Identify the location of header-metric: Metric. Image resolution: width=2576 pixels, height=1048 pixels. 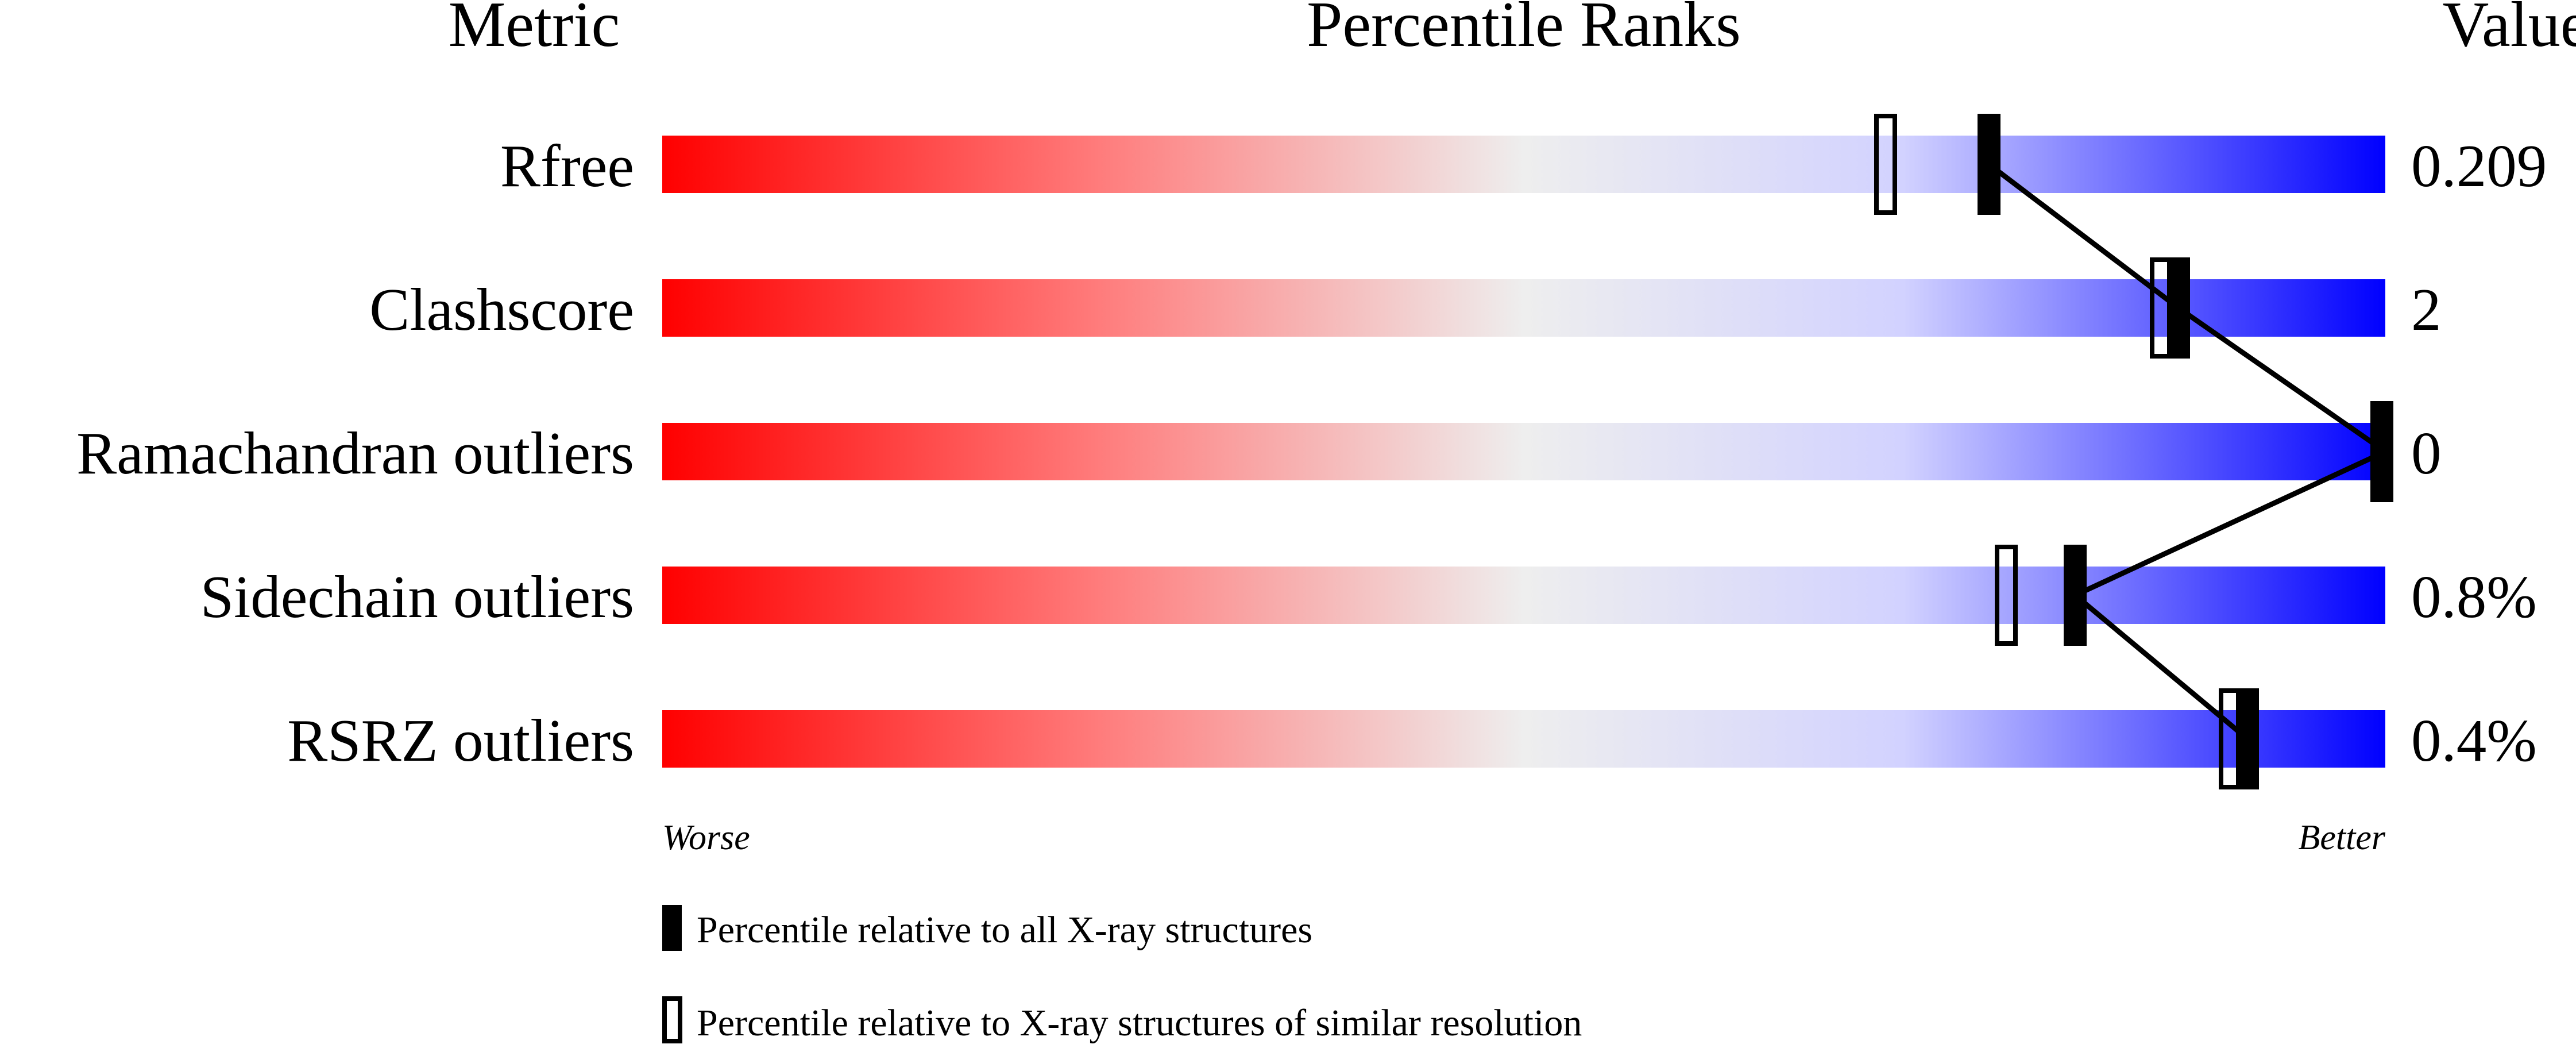
(534, 30).